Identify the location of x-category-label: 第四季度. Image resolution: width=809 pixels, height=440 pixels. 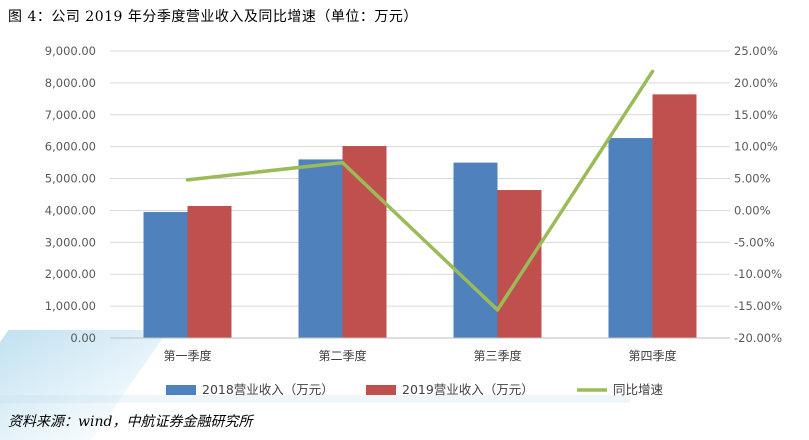
(652, 355).